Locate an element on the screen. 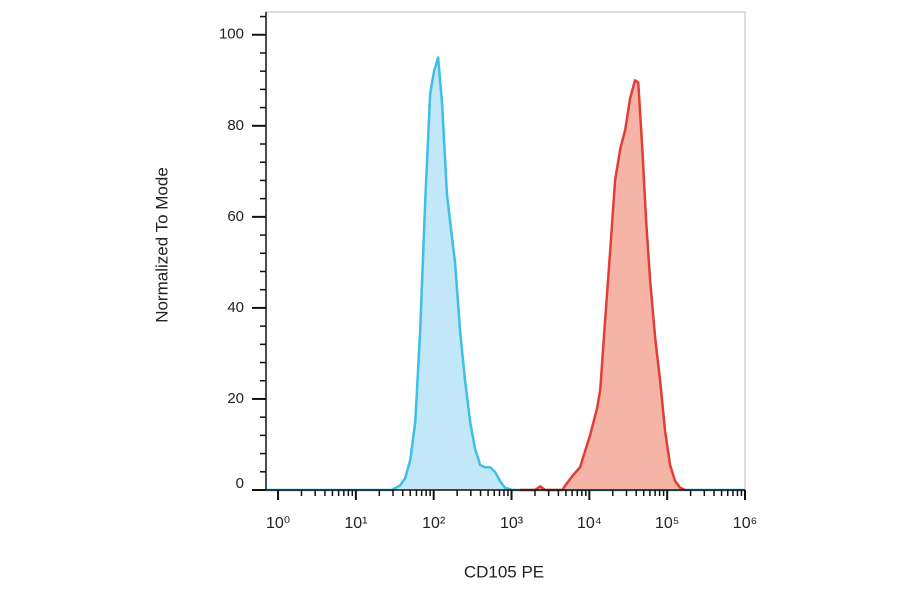  y-tick-label: 20 is located at coordinates (235, 398).